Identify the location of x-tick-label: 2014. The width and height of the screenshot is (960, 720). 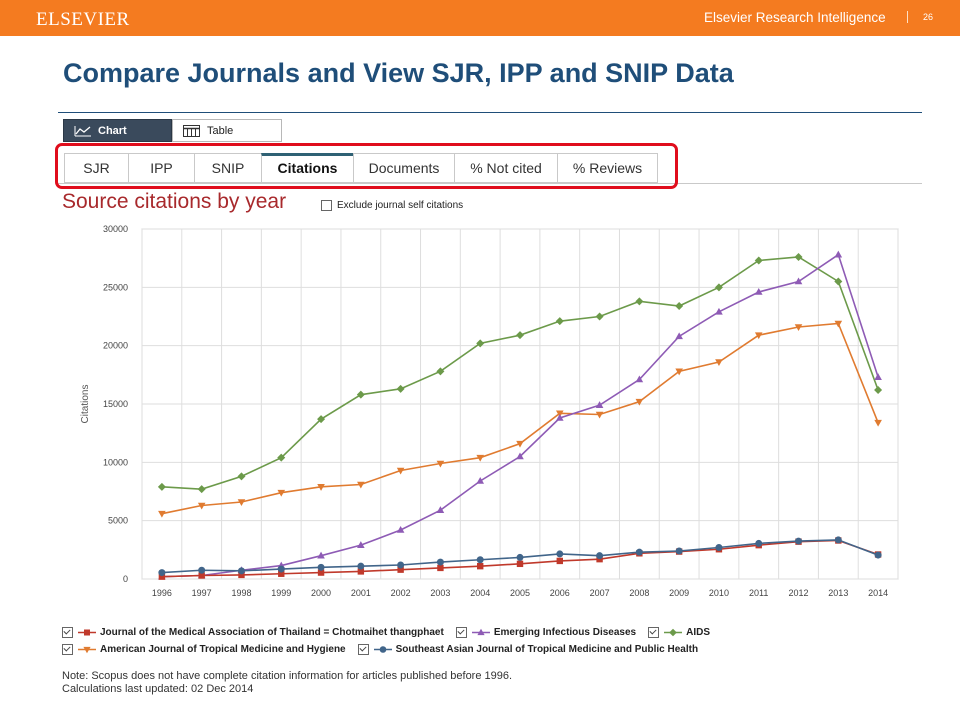
(878, 593).